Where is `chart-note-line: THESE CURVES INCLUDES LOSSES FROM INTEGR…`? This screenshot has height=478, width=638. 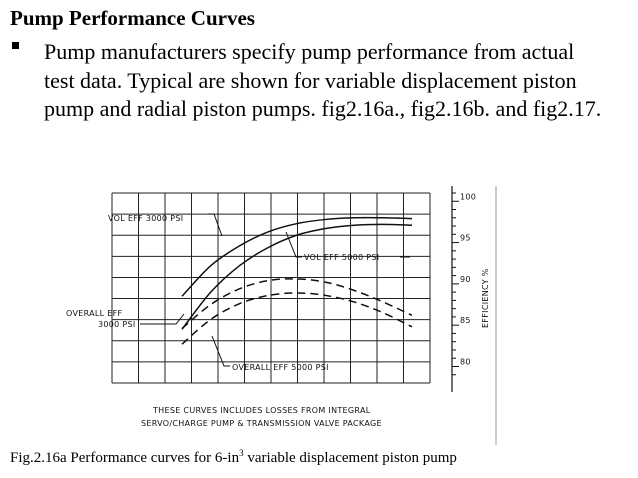 chart-note-line: THESE CURVES INCLUDES LOSSES FROM INTEGR… is located at coordinates (261, 410).